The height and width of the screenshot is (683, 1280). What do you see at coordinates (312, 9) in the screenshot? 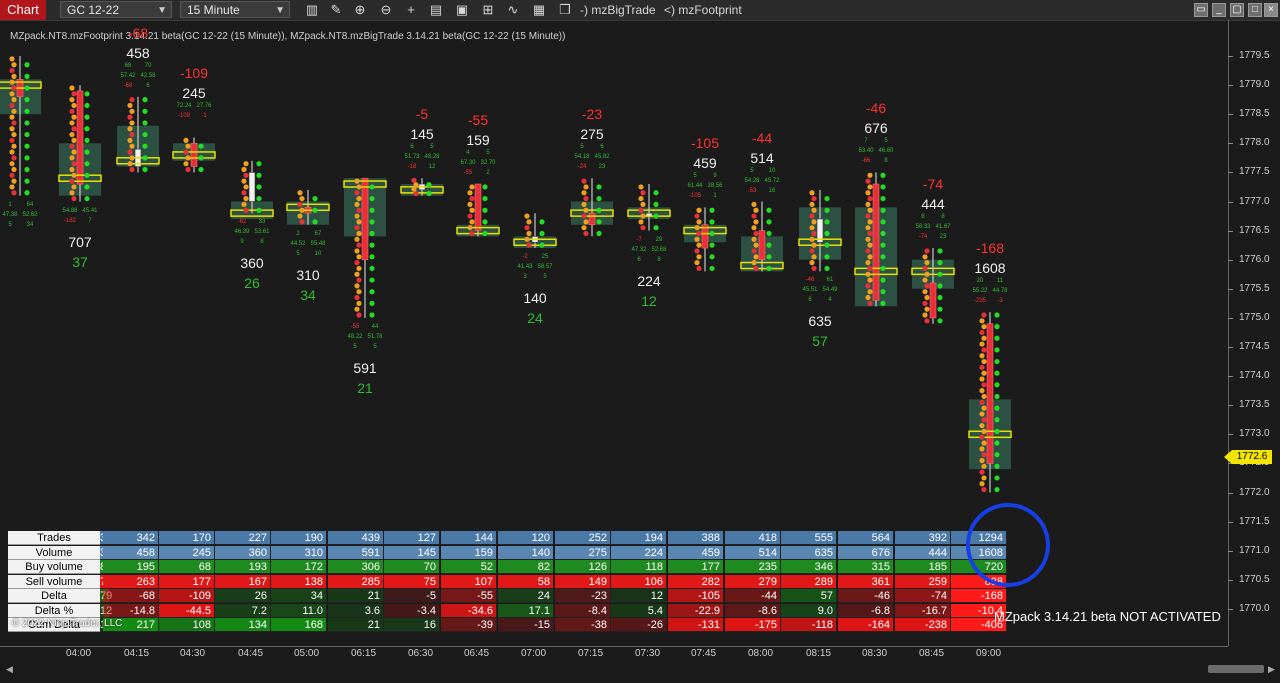
I see `bars-icon: ▥` at bounding box center [312, 9].